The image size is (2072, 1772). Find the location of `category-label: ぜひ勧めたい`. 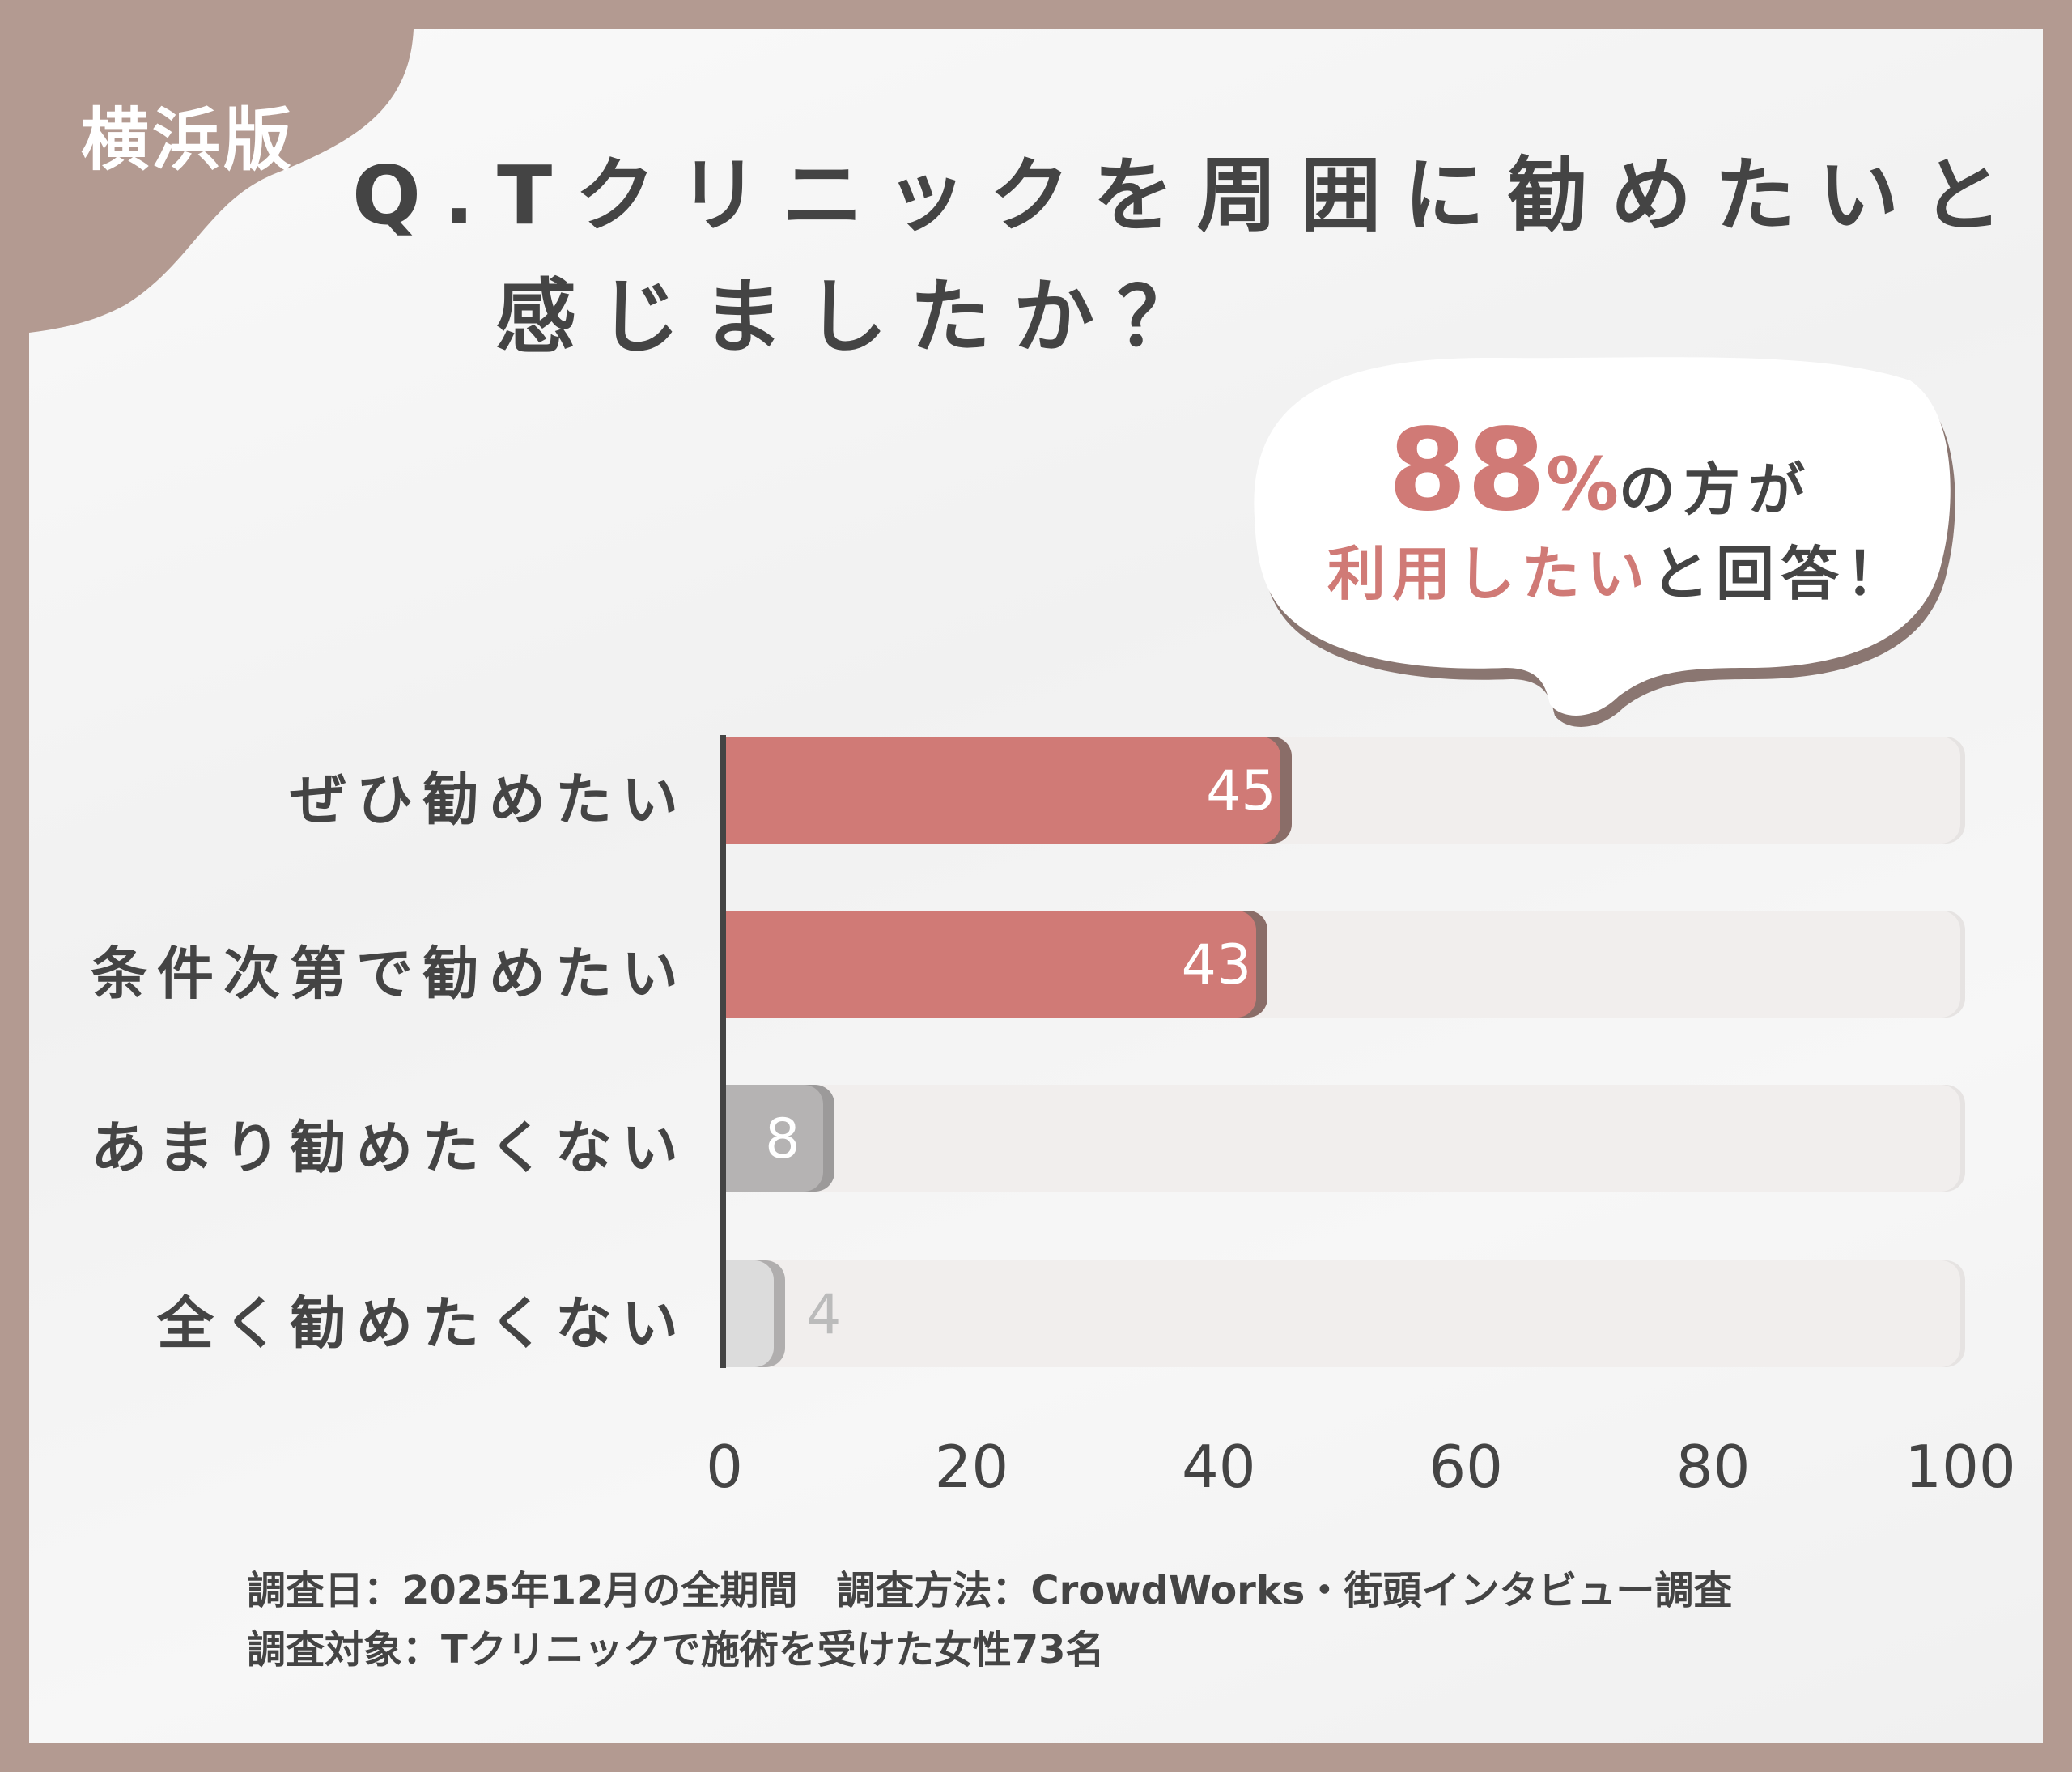

category-label: ぜひ勧めたい is located at coordinates (489, 800).